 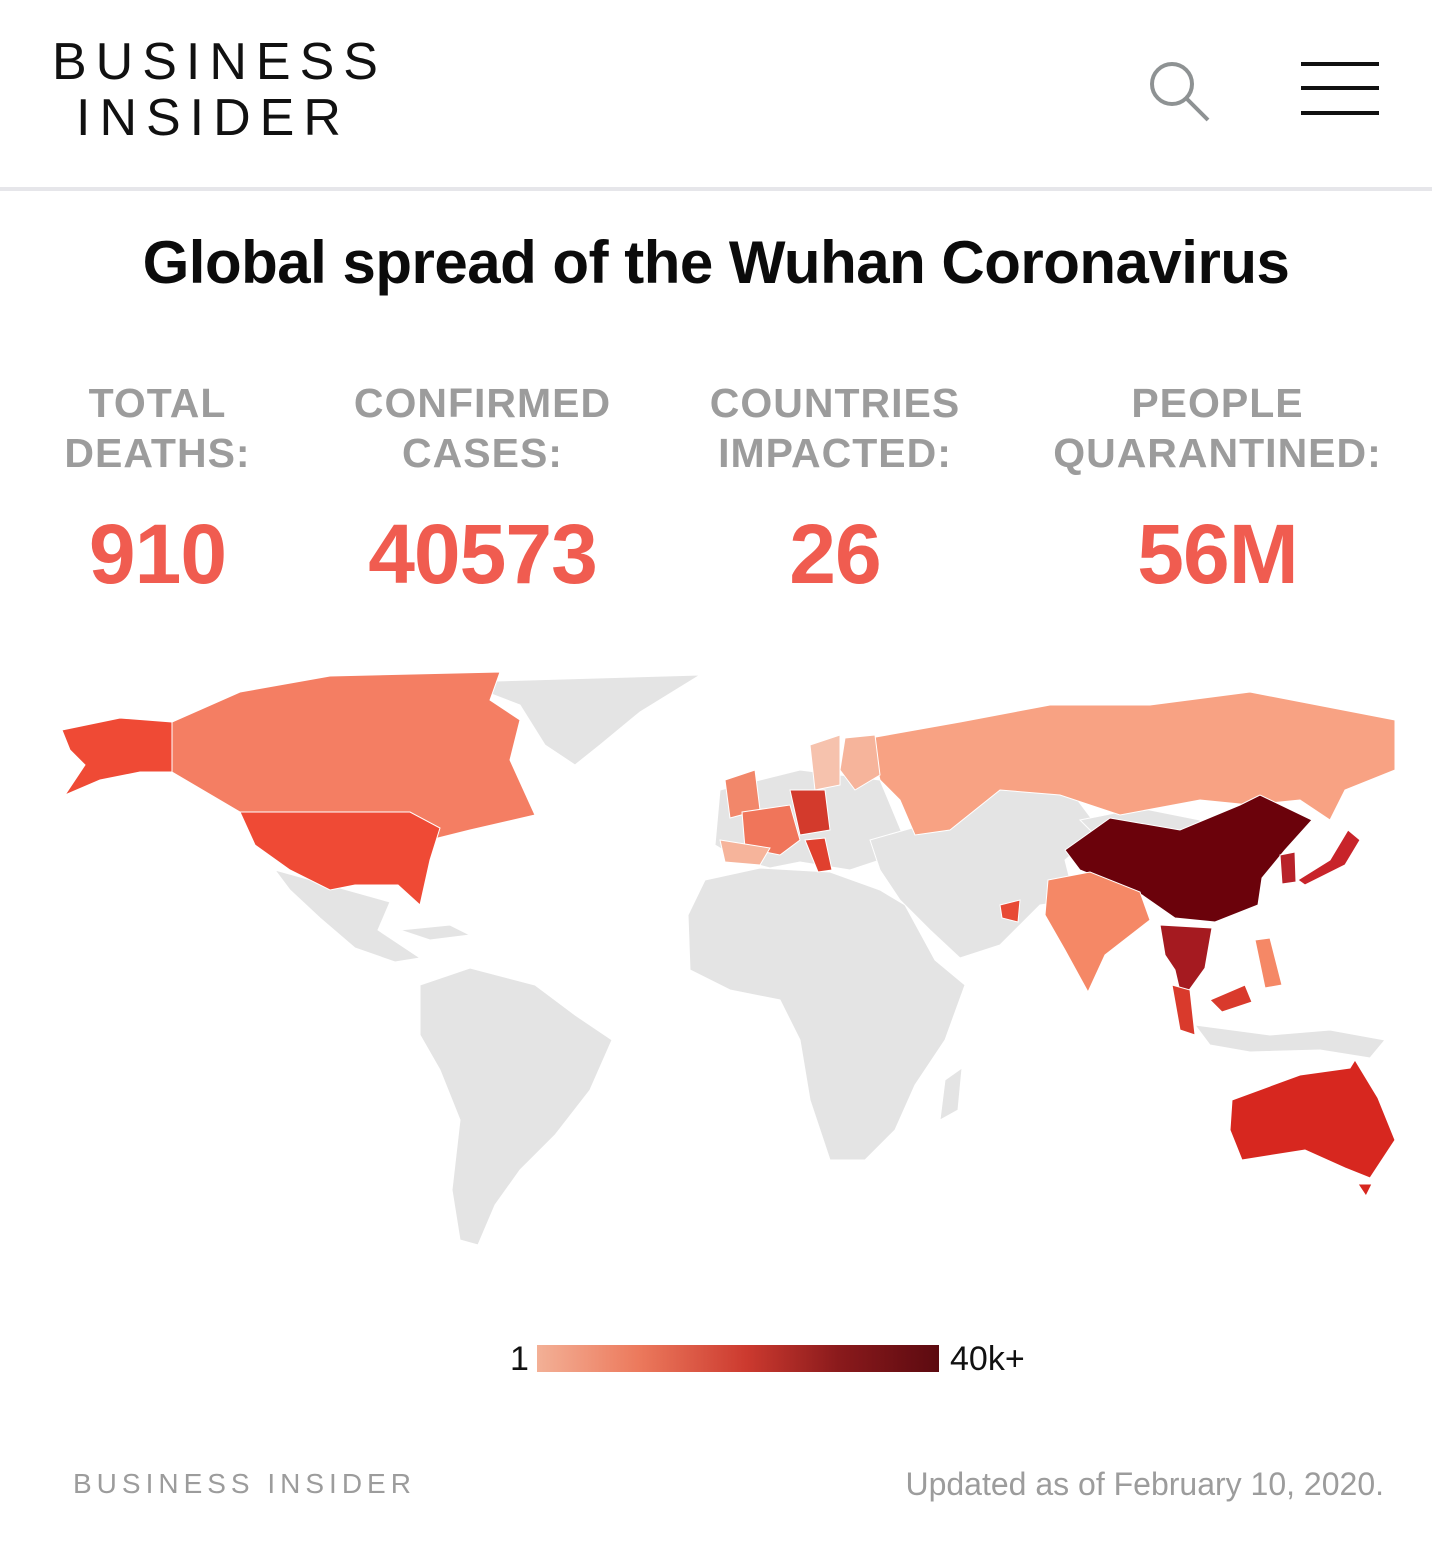 What do you see at coordinates (1329, 857) in the screenshot?
I see `country-japan` at bounding box center [1329, 857].